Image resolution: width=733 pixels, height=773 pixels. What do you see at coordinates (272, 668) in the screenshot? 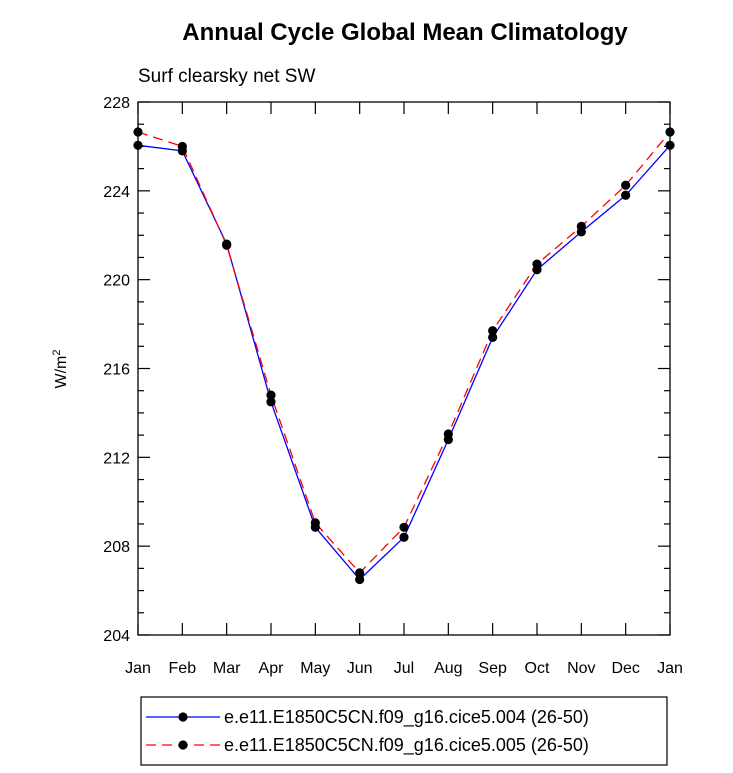
I see `x-tick-label: Apr` at bounding box center [272, 668].